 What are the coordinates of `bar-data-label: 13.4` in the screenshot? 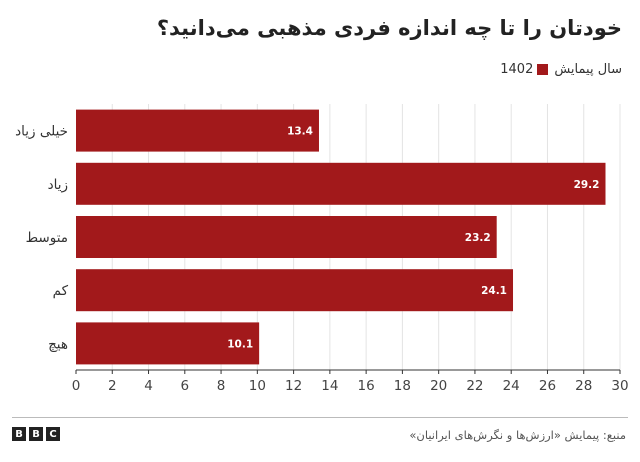 It's located at (300, 132).